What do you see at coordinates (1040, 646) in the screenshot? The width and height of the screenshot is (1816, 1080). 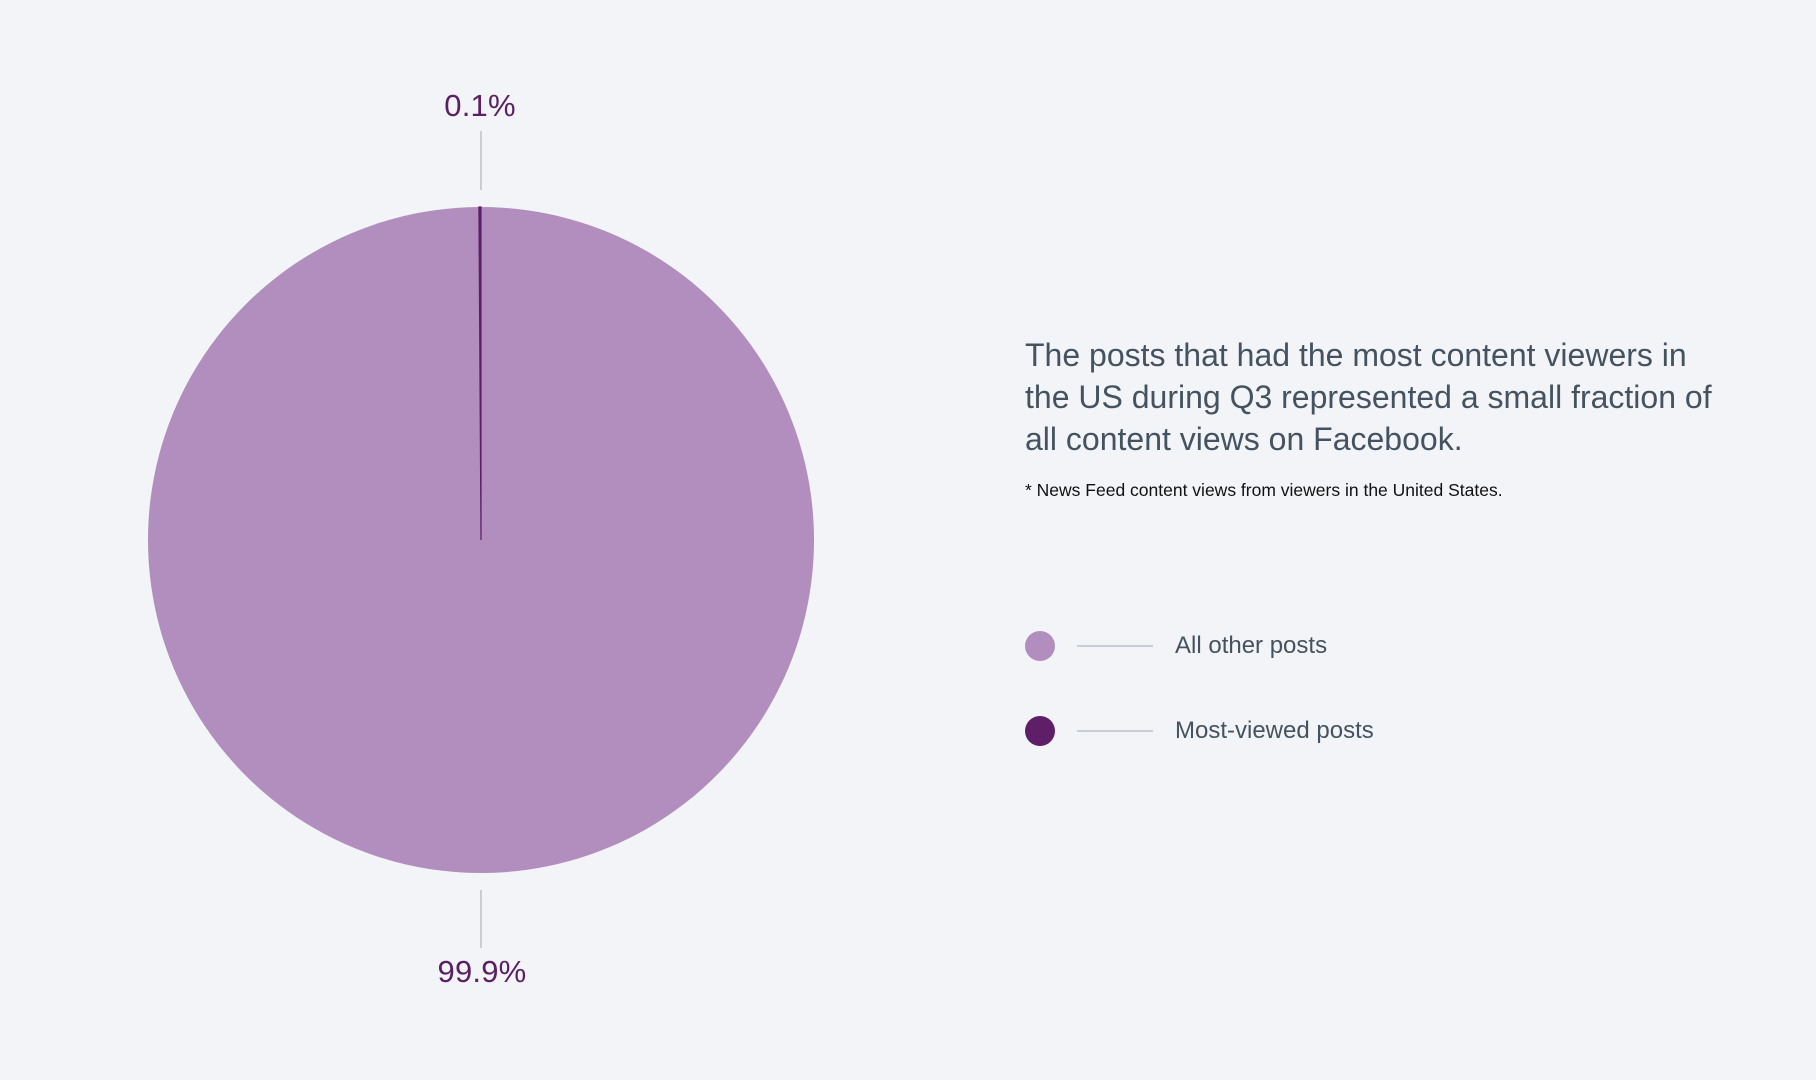 I see `legend-swatch-all-other` at bounding box center [1040, 646].